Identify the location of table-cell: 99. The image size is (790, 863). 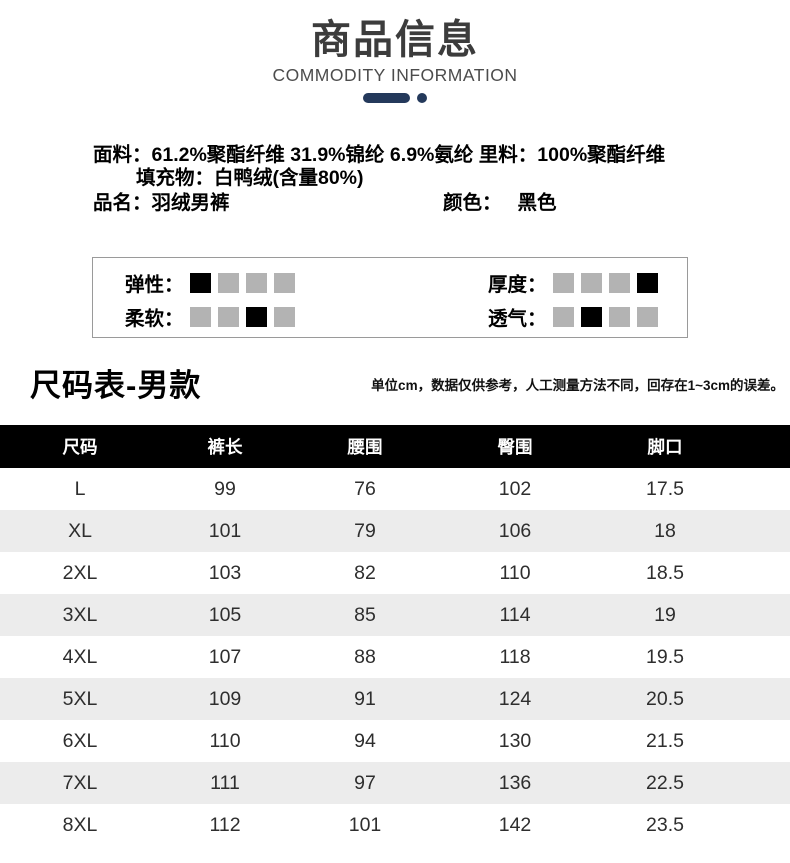
(225, 488).